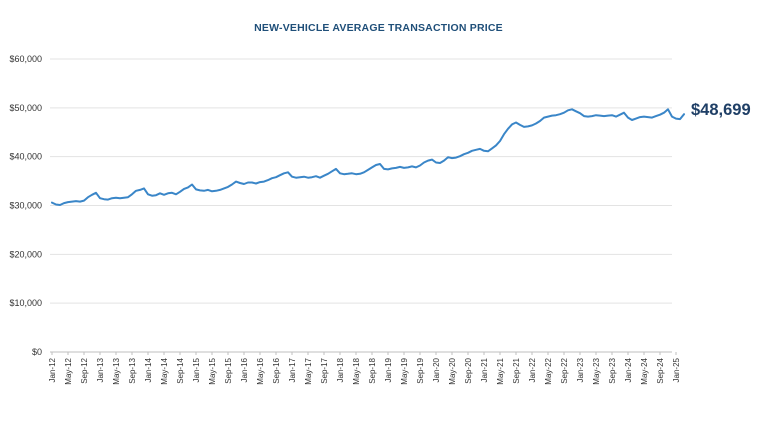 The width and height of the screenshot is (757, 425). Describe the element at coordinates (68, 370) in the screenshot. I see `x-tick-label: May-12` at that location.